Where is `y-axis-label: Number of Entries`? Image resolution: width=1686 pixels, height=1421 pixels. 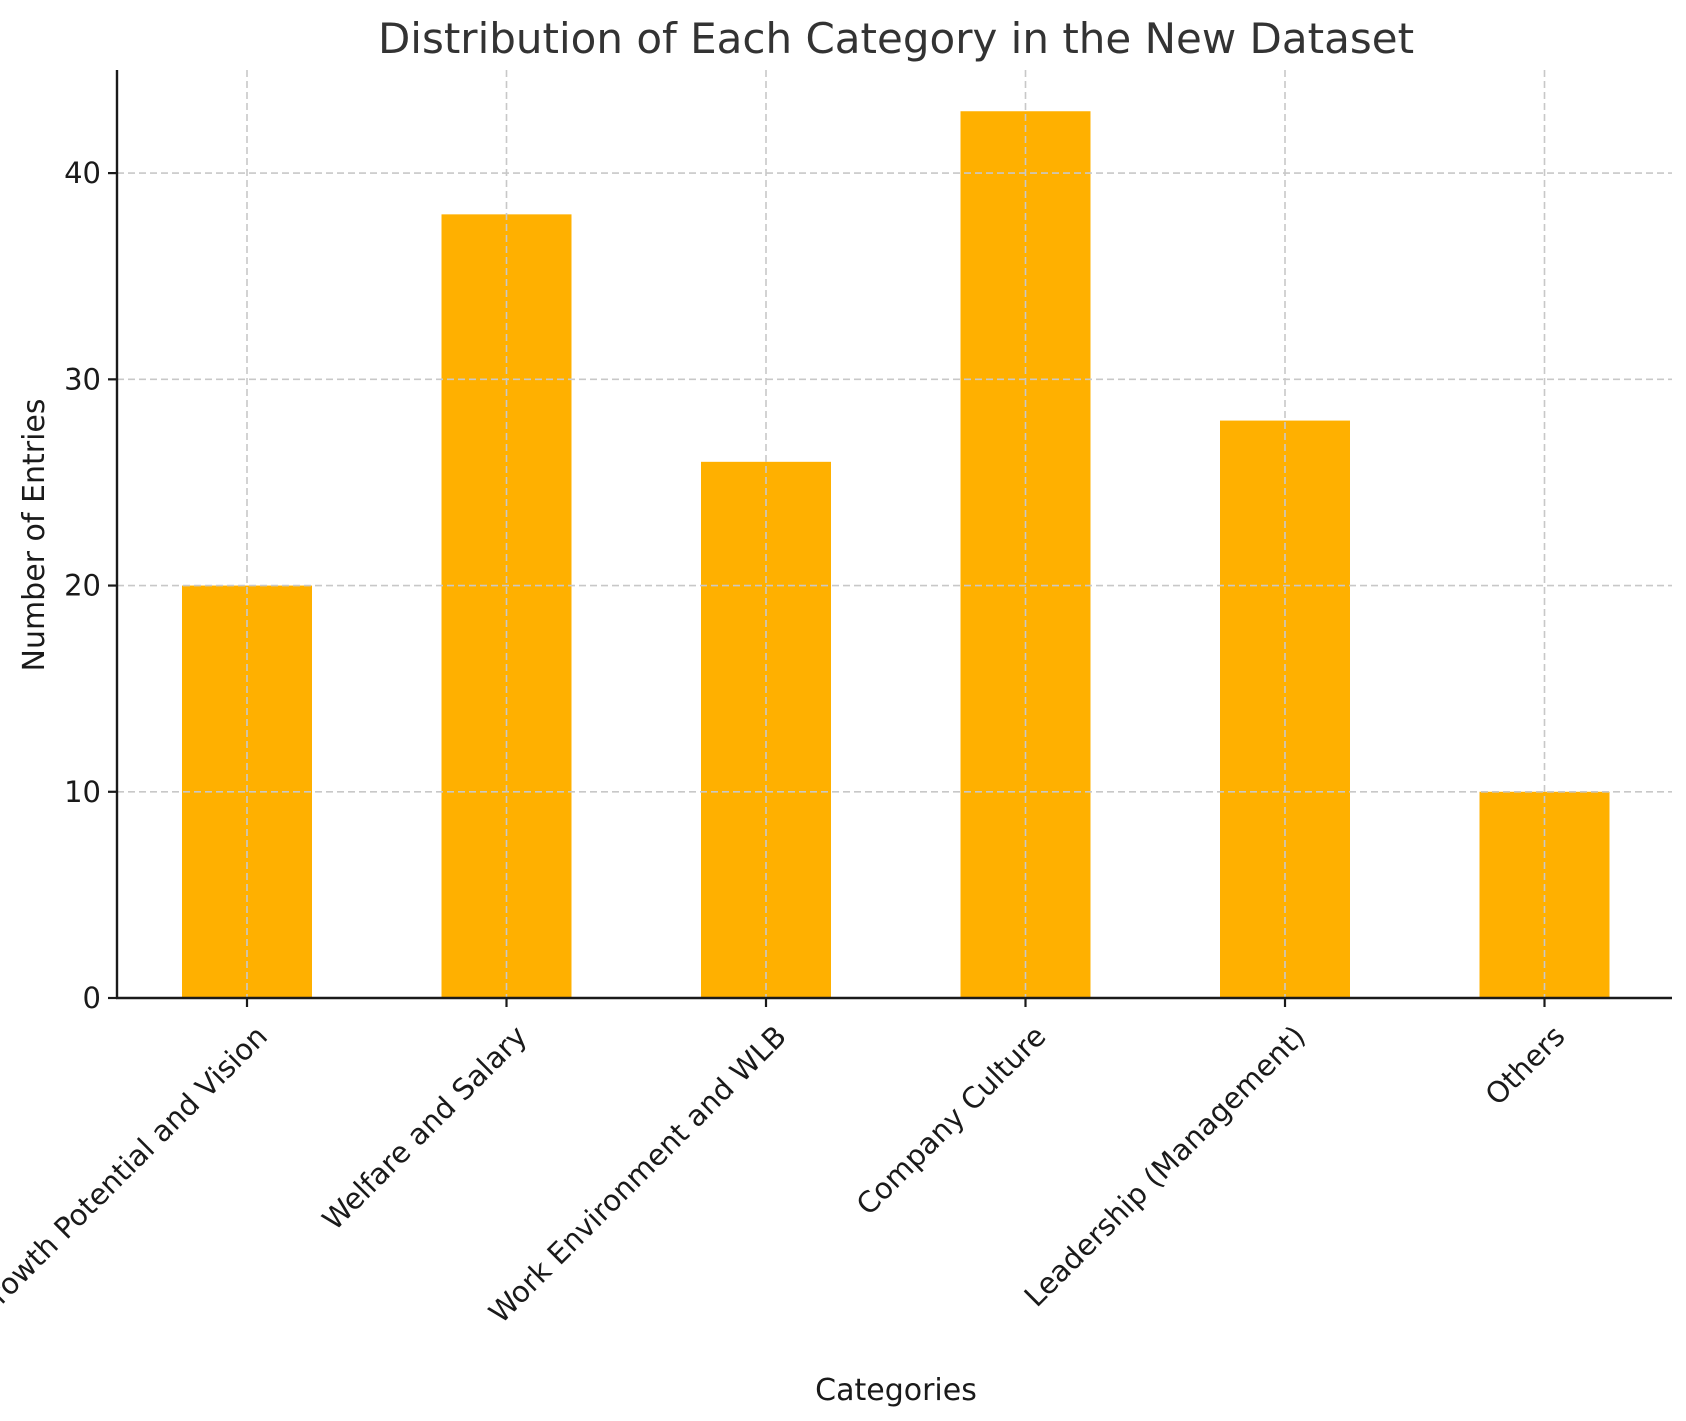
y-axis-label: Number of Entries is located at coordinates (34, 535).